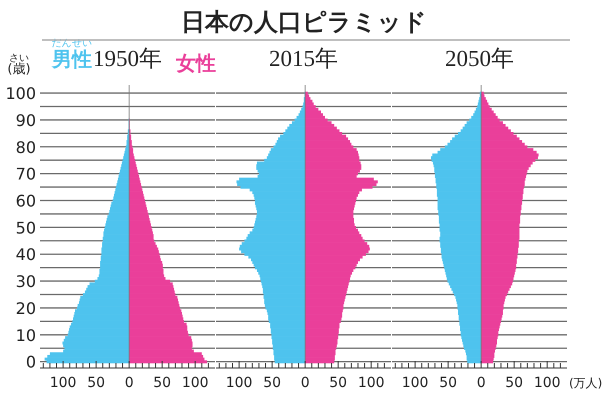  I want to click on y-tick-label: 70, so click(26, 174).